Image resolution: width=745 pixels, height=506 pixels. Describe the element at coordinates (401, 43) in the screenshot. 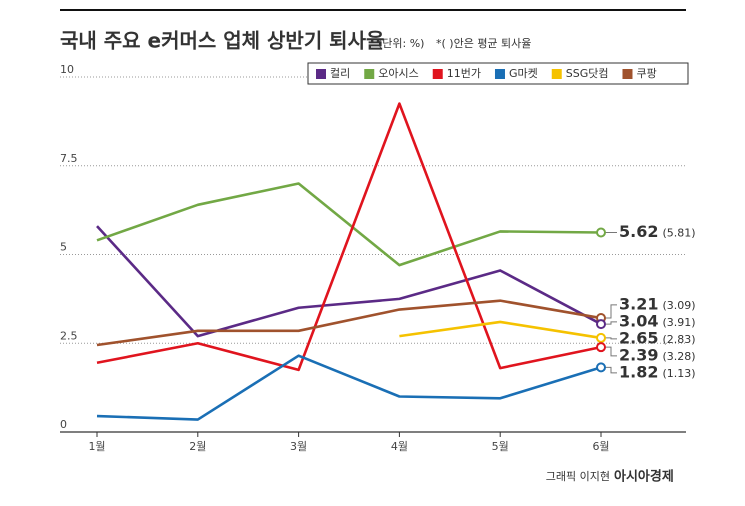

I see `subtitle: (단위: %)` at that location.